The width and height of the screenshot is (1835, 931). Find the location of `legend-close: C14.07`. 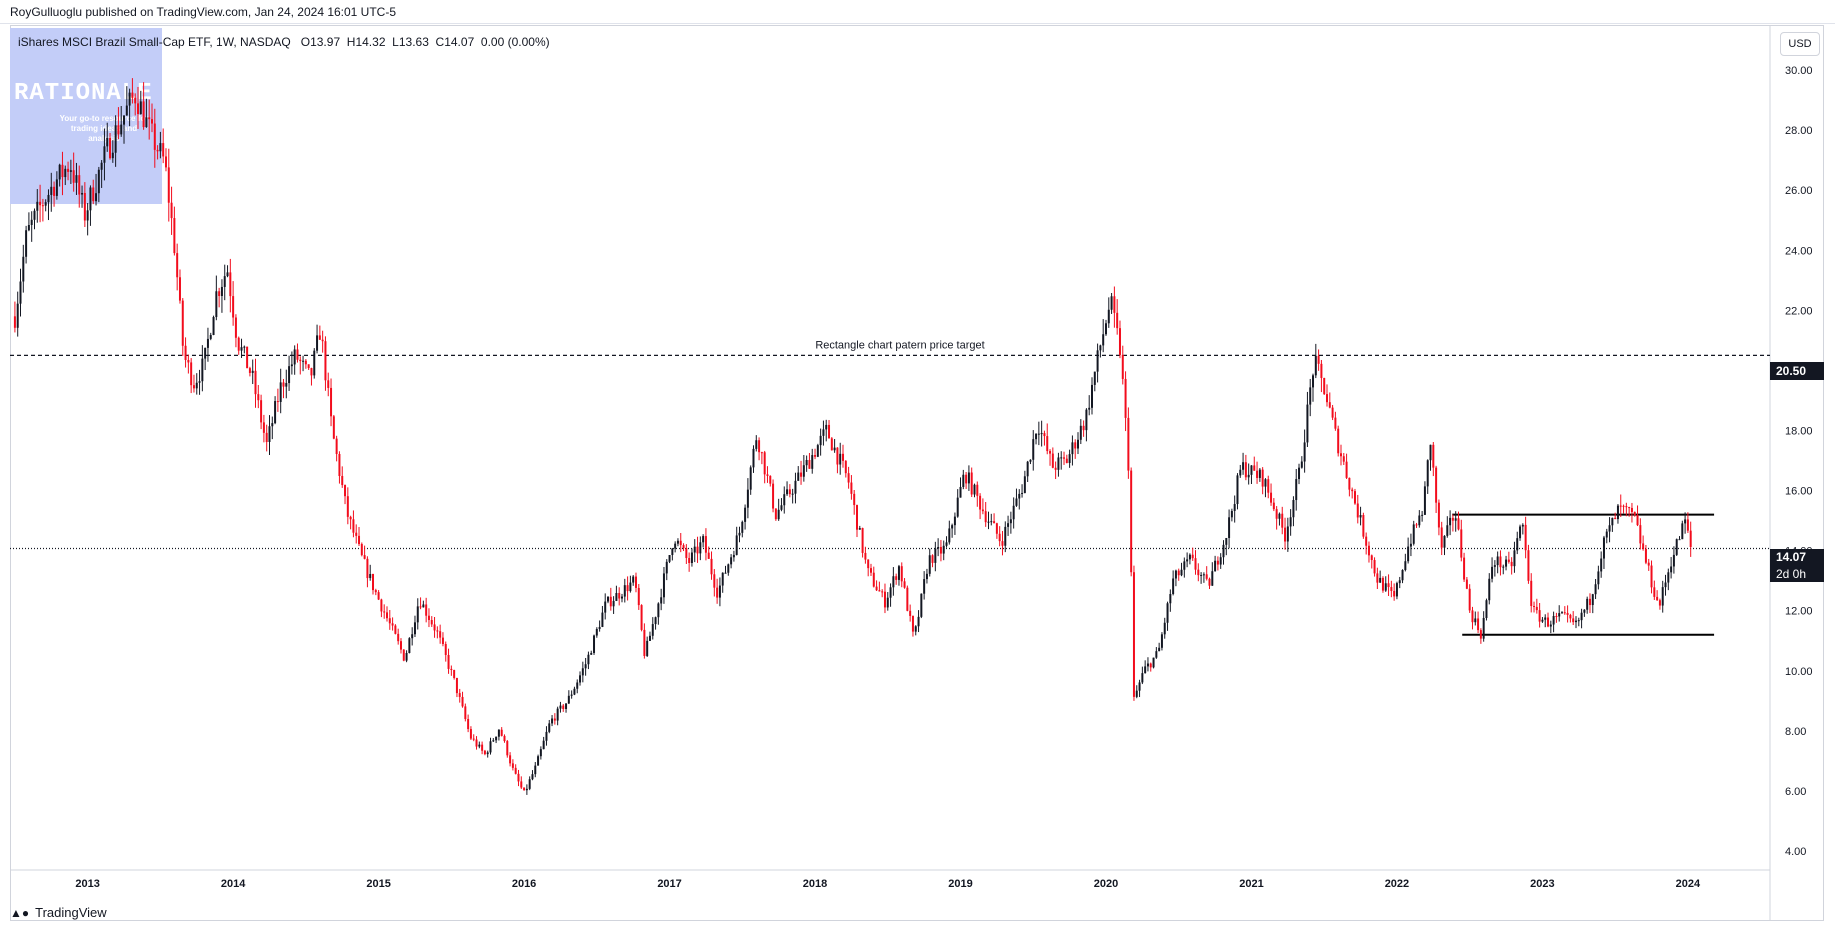

legend-close: C14.07 is located at coordinates (455, 42).